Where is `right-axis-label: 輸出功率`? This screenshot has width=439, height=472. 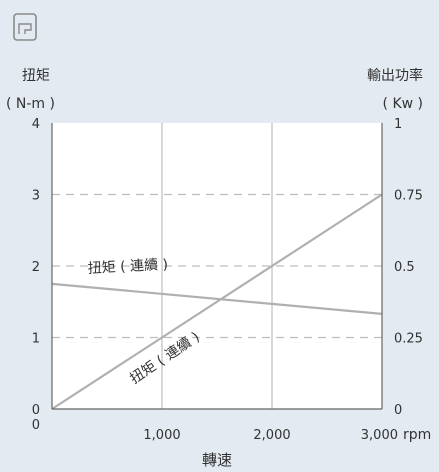 right-axis-label: 輸出功率 is located at coordinates (395, 75).